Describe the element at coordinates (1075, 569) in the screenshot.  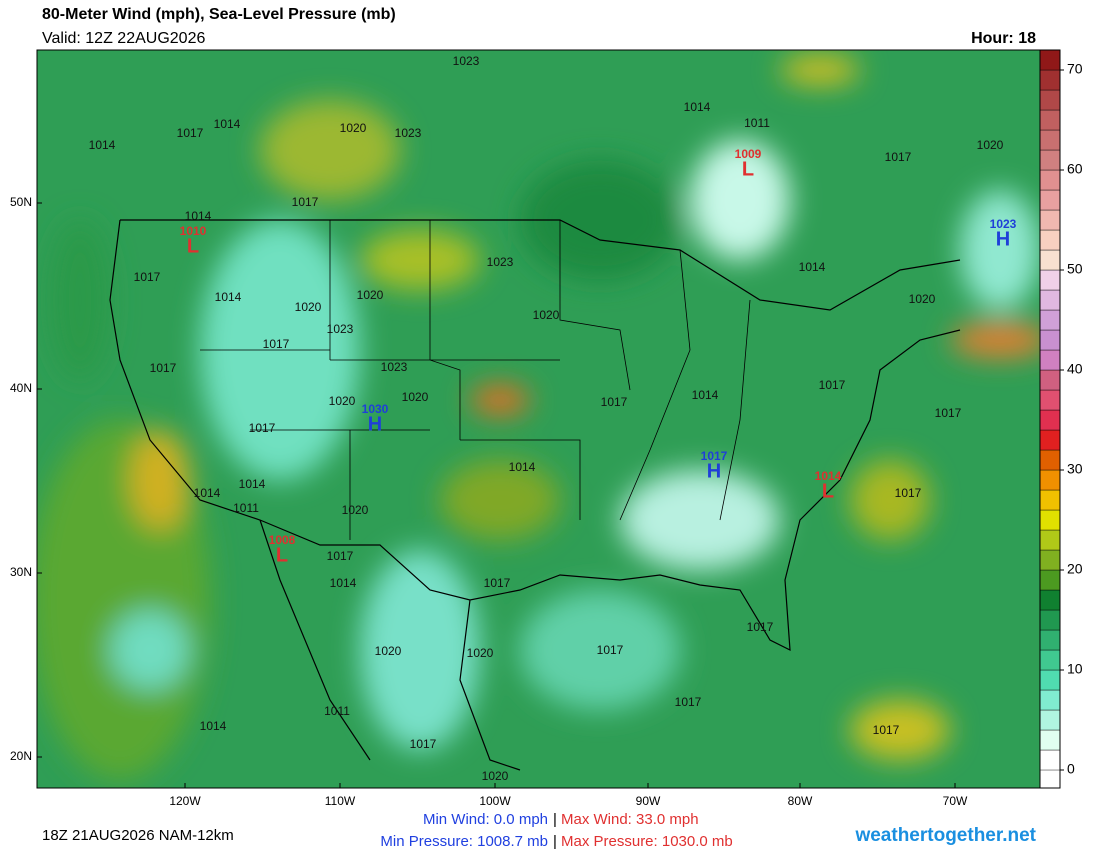
I see `colorbar-label: 20` at that location.